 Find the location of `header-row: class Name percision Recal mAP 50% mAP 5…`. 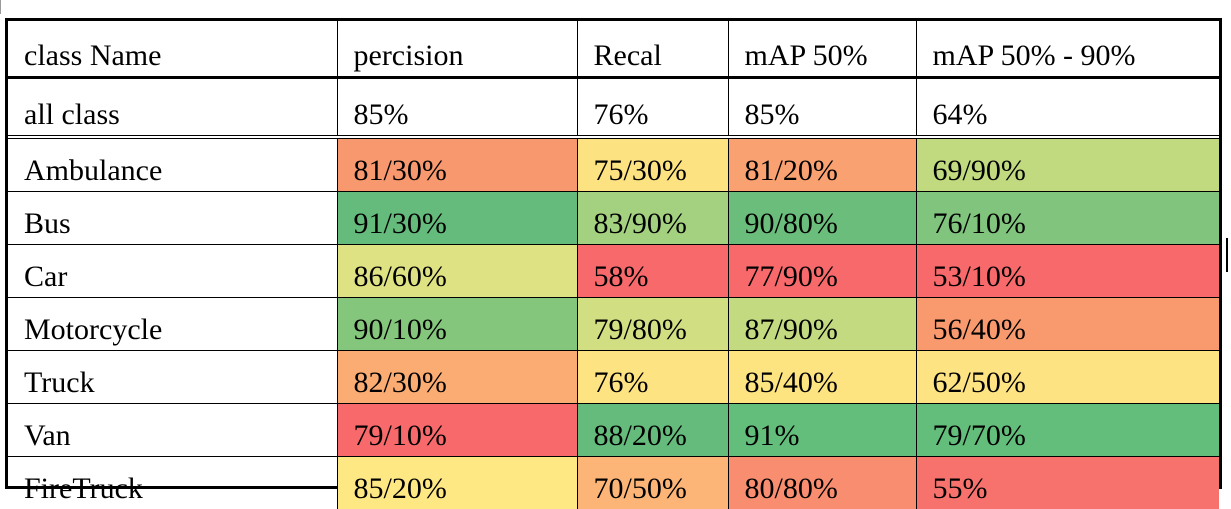

header-row: class Name percision Recal mAP 50% mAP 5… is located at coordinates (613, 49).